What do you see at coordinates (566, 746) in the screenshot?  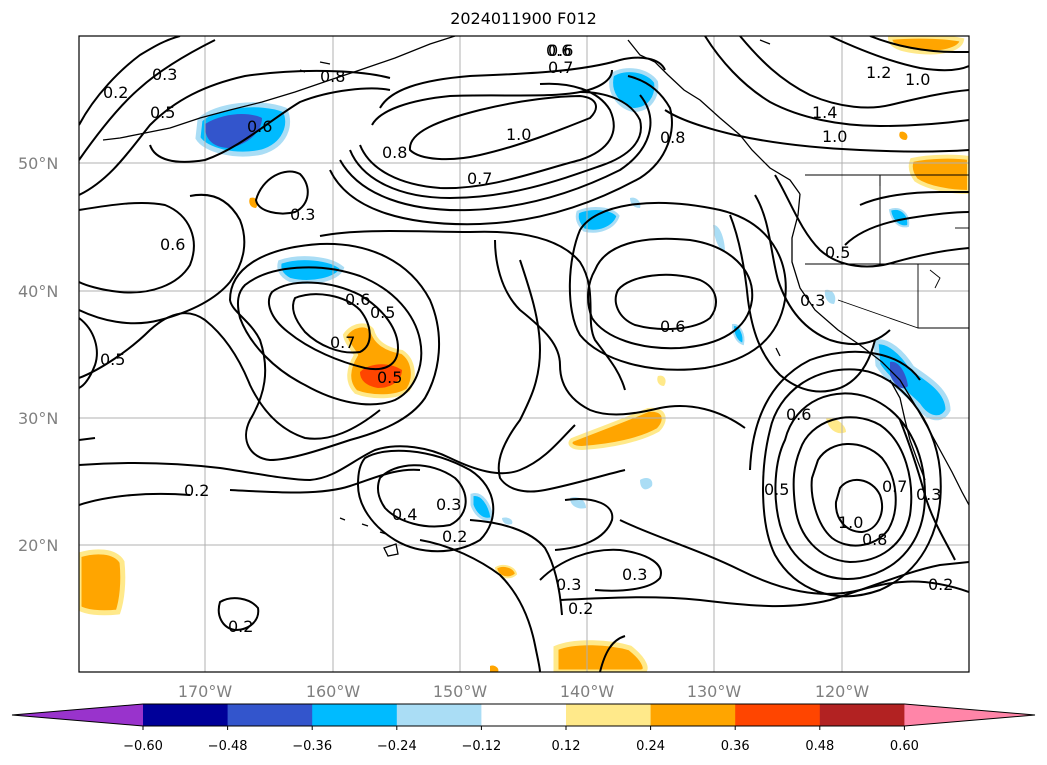 I see `colorbar-tick-label: 0.12` at bounding box center [566, 746].